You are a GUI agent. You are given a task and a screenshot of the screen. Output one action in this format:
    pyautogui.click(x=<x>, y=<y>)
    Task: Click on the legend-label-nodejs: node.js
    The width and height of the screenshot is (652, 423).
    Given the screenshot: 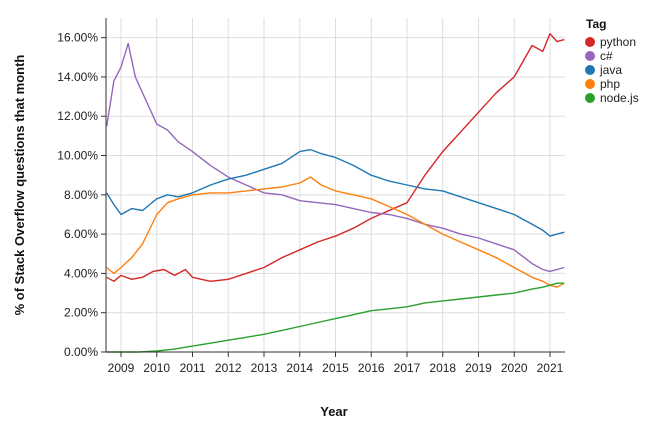 What is the action you would take?
    pyautogui.click(x=619, y=98)
    